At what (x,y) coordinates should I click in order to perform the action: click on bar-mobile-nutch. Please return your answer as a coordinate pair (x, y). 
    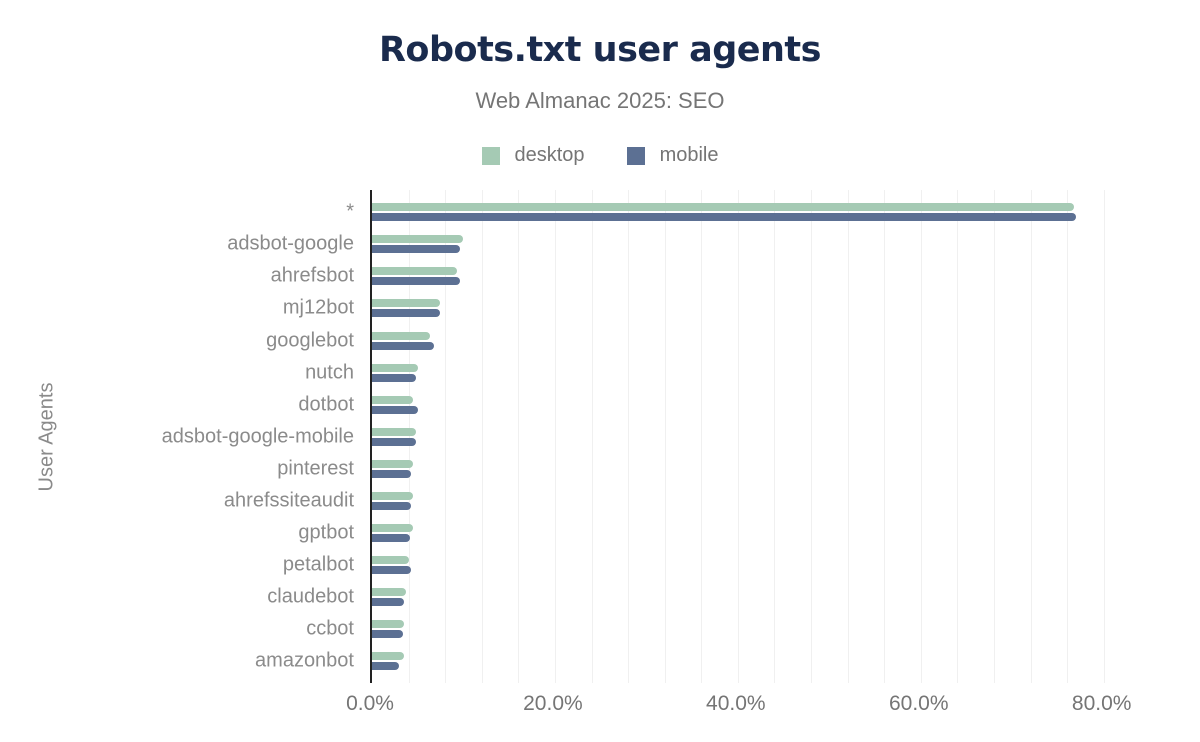
    Looking at the image, I should click on (394, 377).